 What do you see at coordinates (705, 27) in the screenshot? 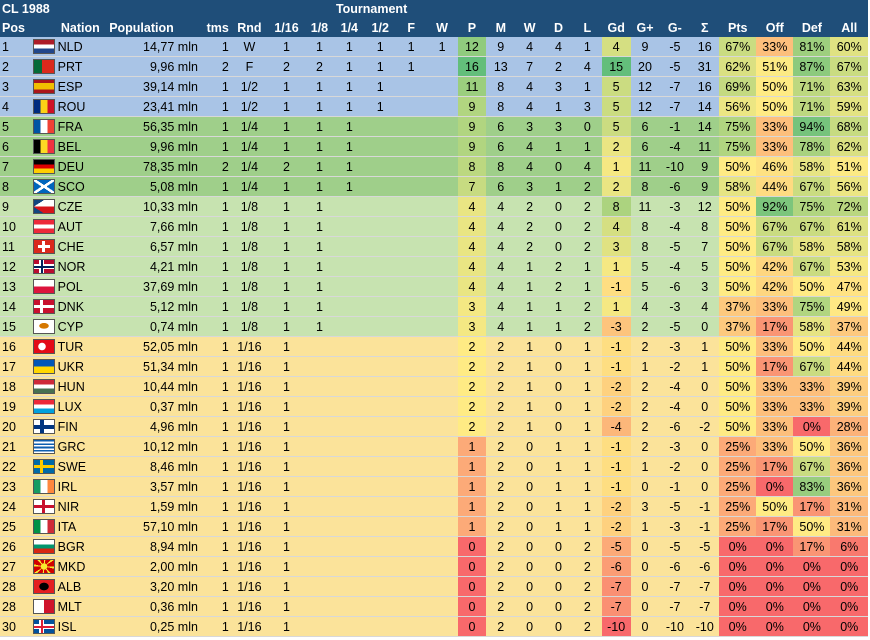
I see `col-header-sigma: Σ` at bounding box center [705, 27].